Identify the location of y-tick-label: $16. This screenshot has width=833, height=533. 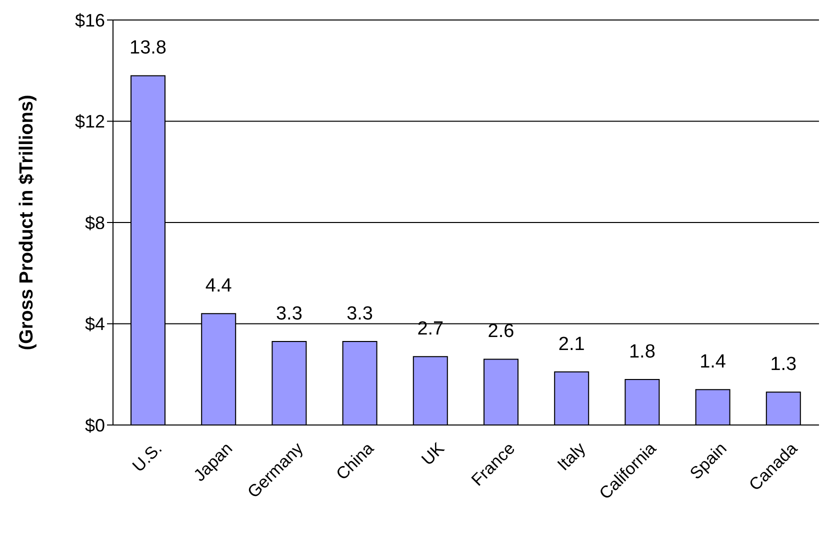
(89, 20).